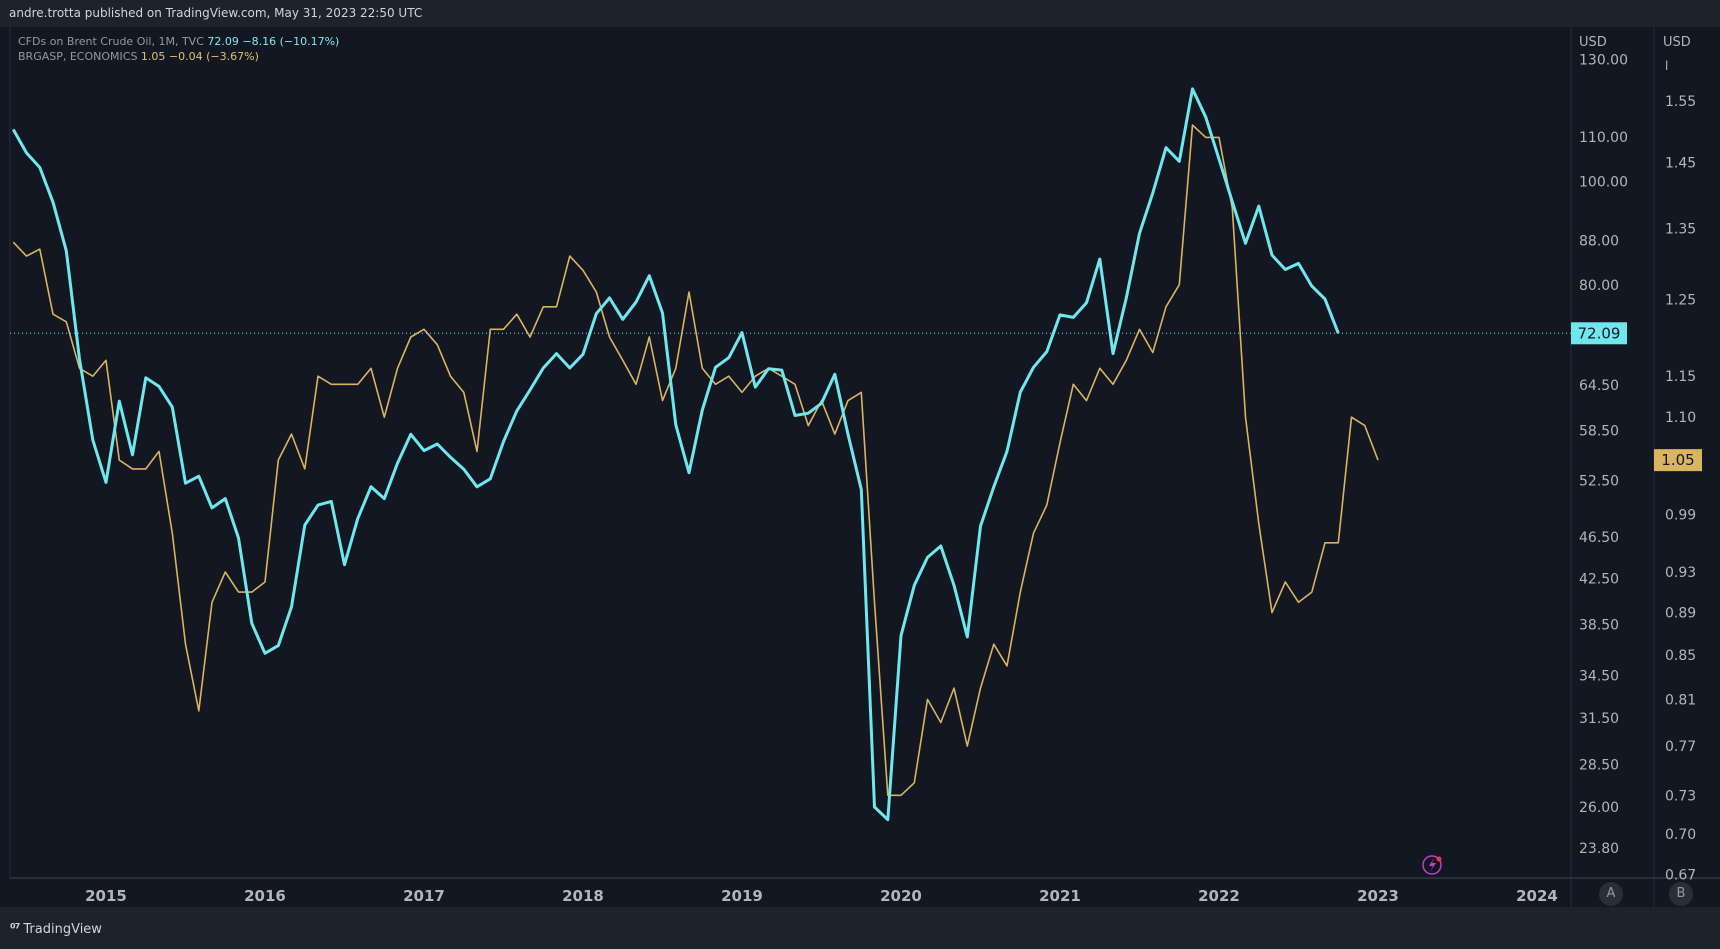  What do you see at coordinates (1680, 656) in the screenshot?
I see `right-tick-label: 0.85` at bounding box center [1680, 656].